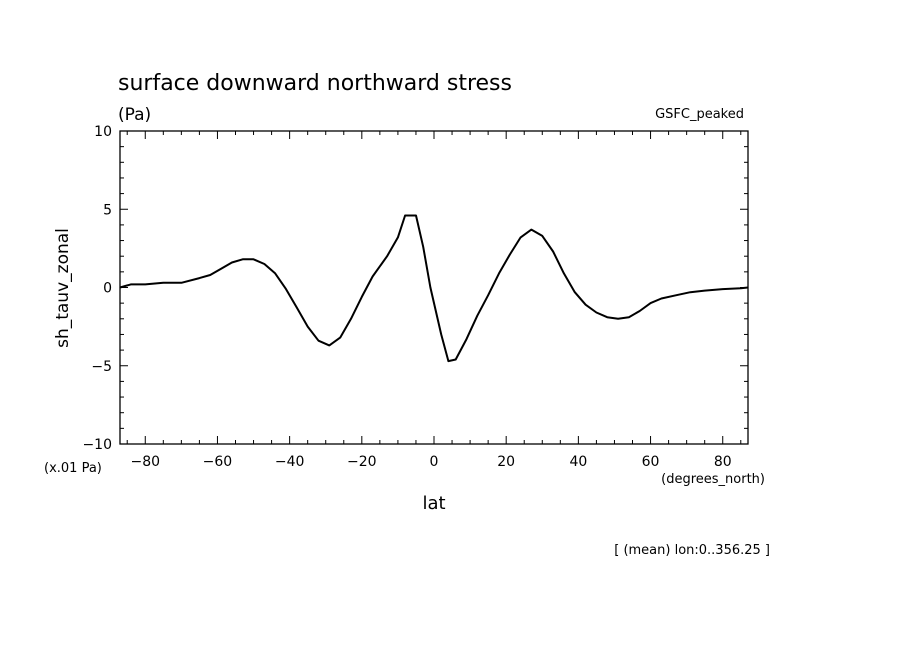  What do you see at coordinates (433, 503) in the screenshot?
I see `x-axis-label: lat` at bounding box center [433, 503].